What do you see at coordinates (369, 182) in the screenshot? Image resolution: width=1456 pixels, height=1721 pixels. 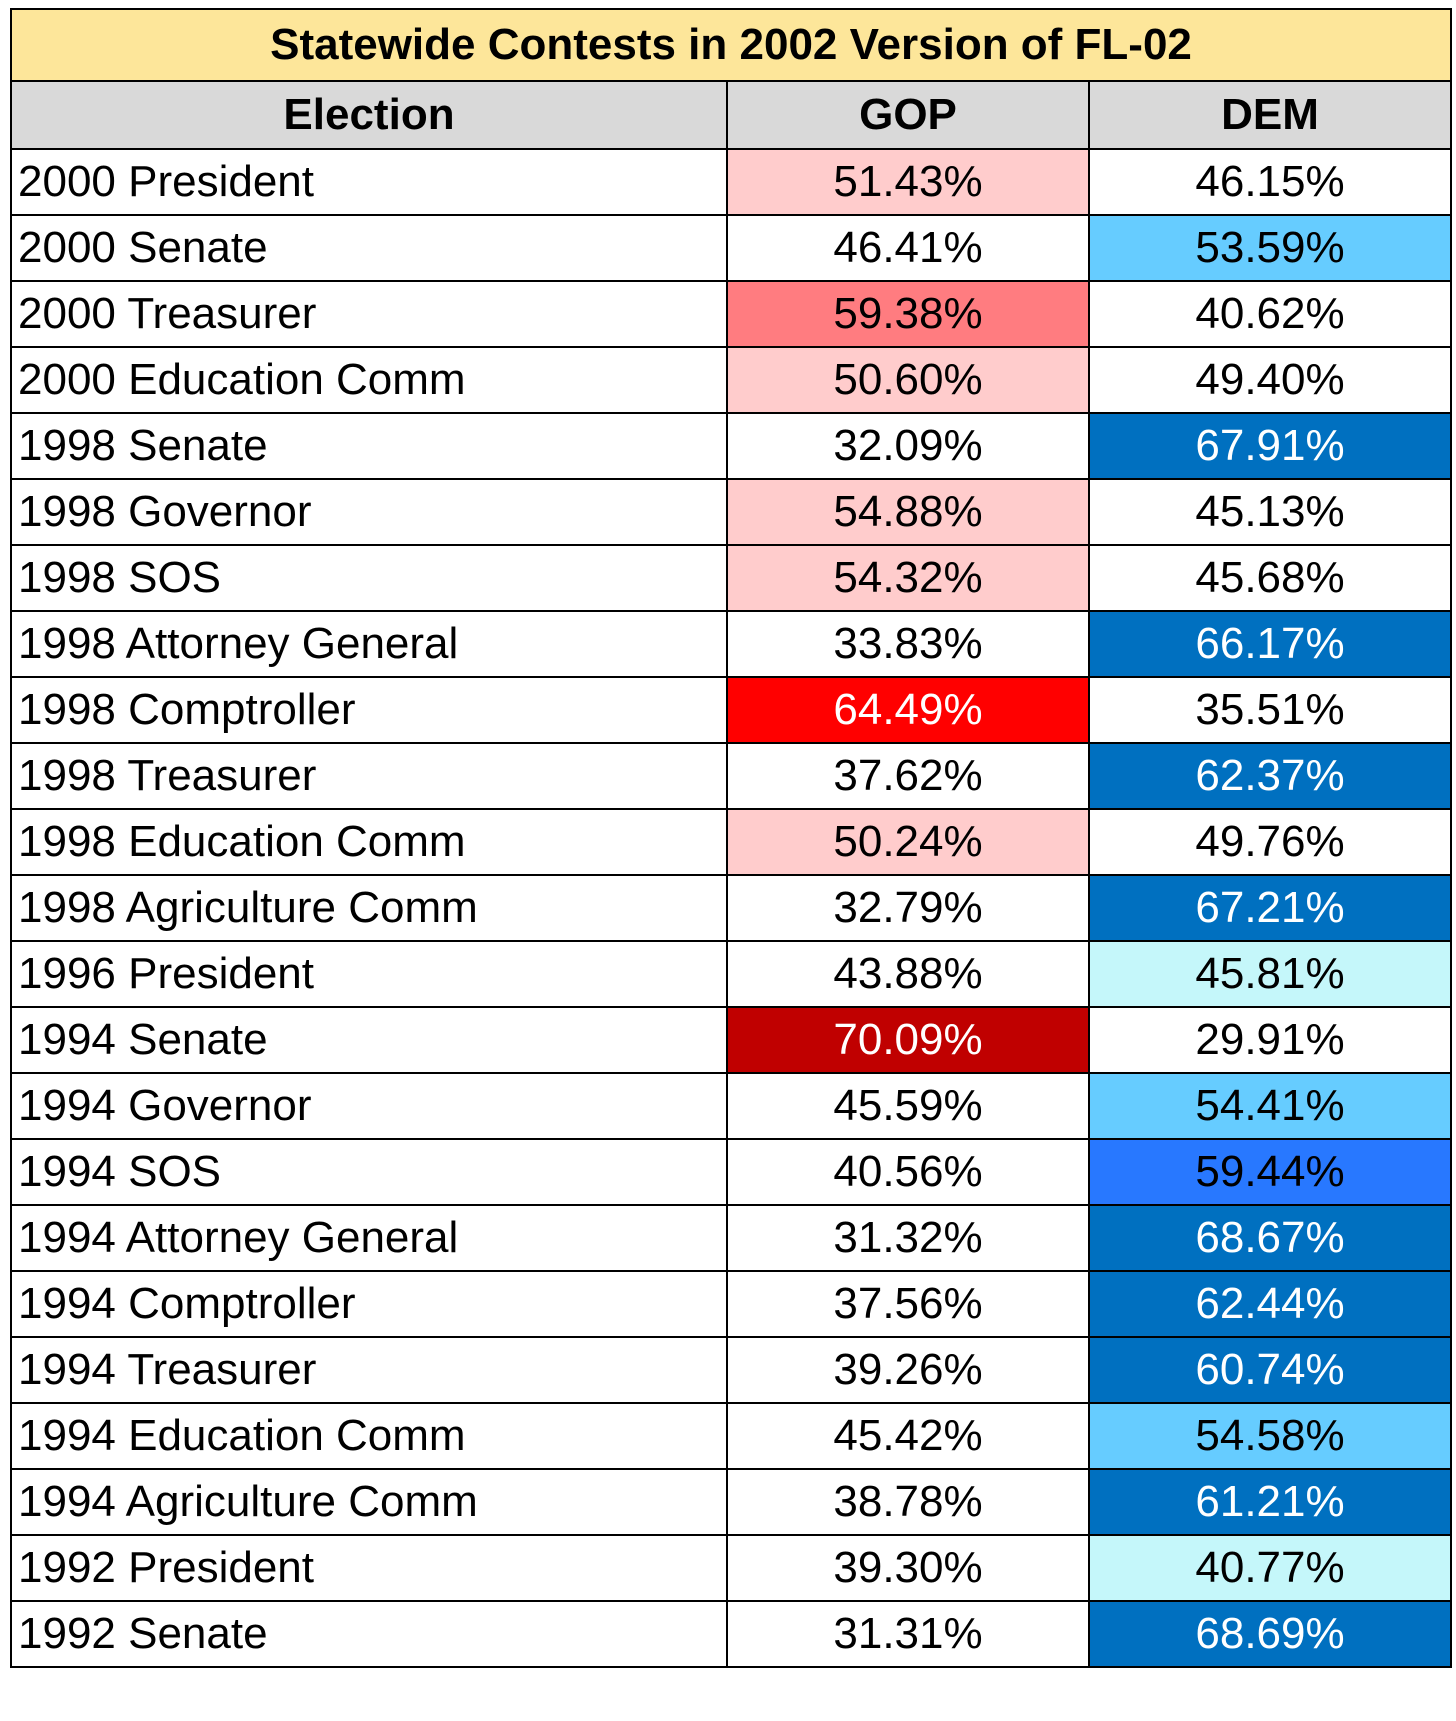 I see `election-cell: 2000 President` at bounding box center [369, 182].